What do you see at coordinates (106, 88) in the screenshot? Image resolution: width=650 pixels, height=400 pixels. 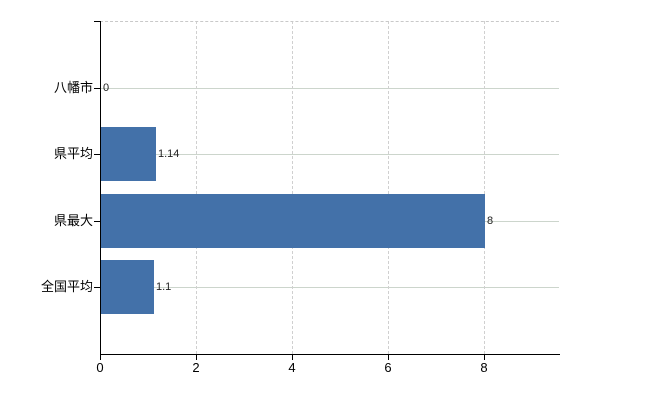 I see `bar-value-label: 0` at bounding box center [106, 88].